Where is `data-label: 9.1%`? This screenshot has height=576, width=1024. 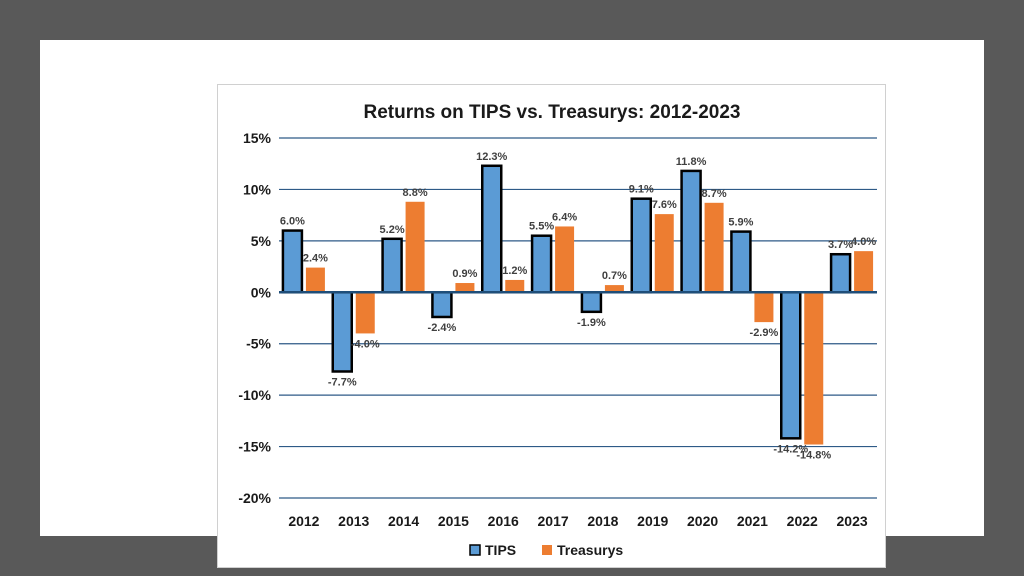 data-label: 9.1% is located at coordinates (641, 190).